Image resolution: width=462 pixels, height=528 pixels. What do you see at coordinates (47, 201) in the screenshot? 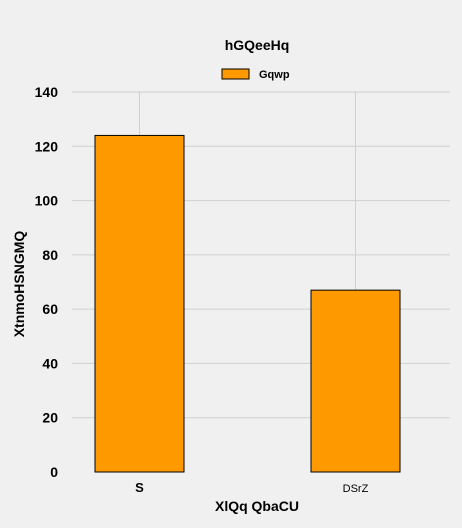
I see `y-tick-label: 100` at bounding box center [47, 201].